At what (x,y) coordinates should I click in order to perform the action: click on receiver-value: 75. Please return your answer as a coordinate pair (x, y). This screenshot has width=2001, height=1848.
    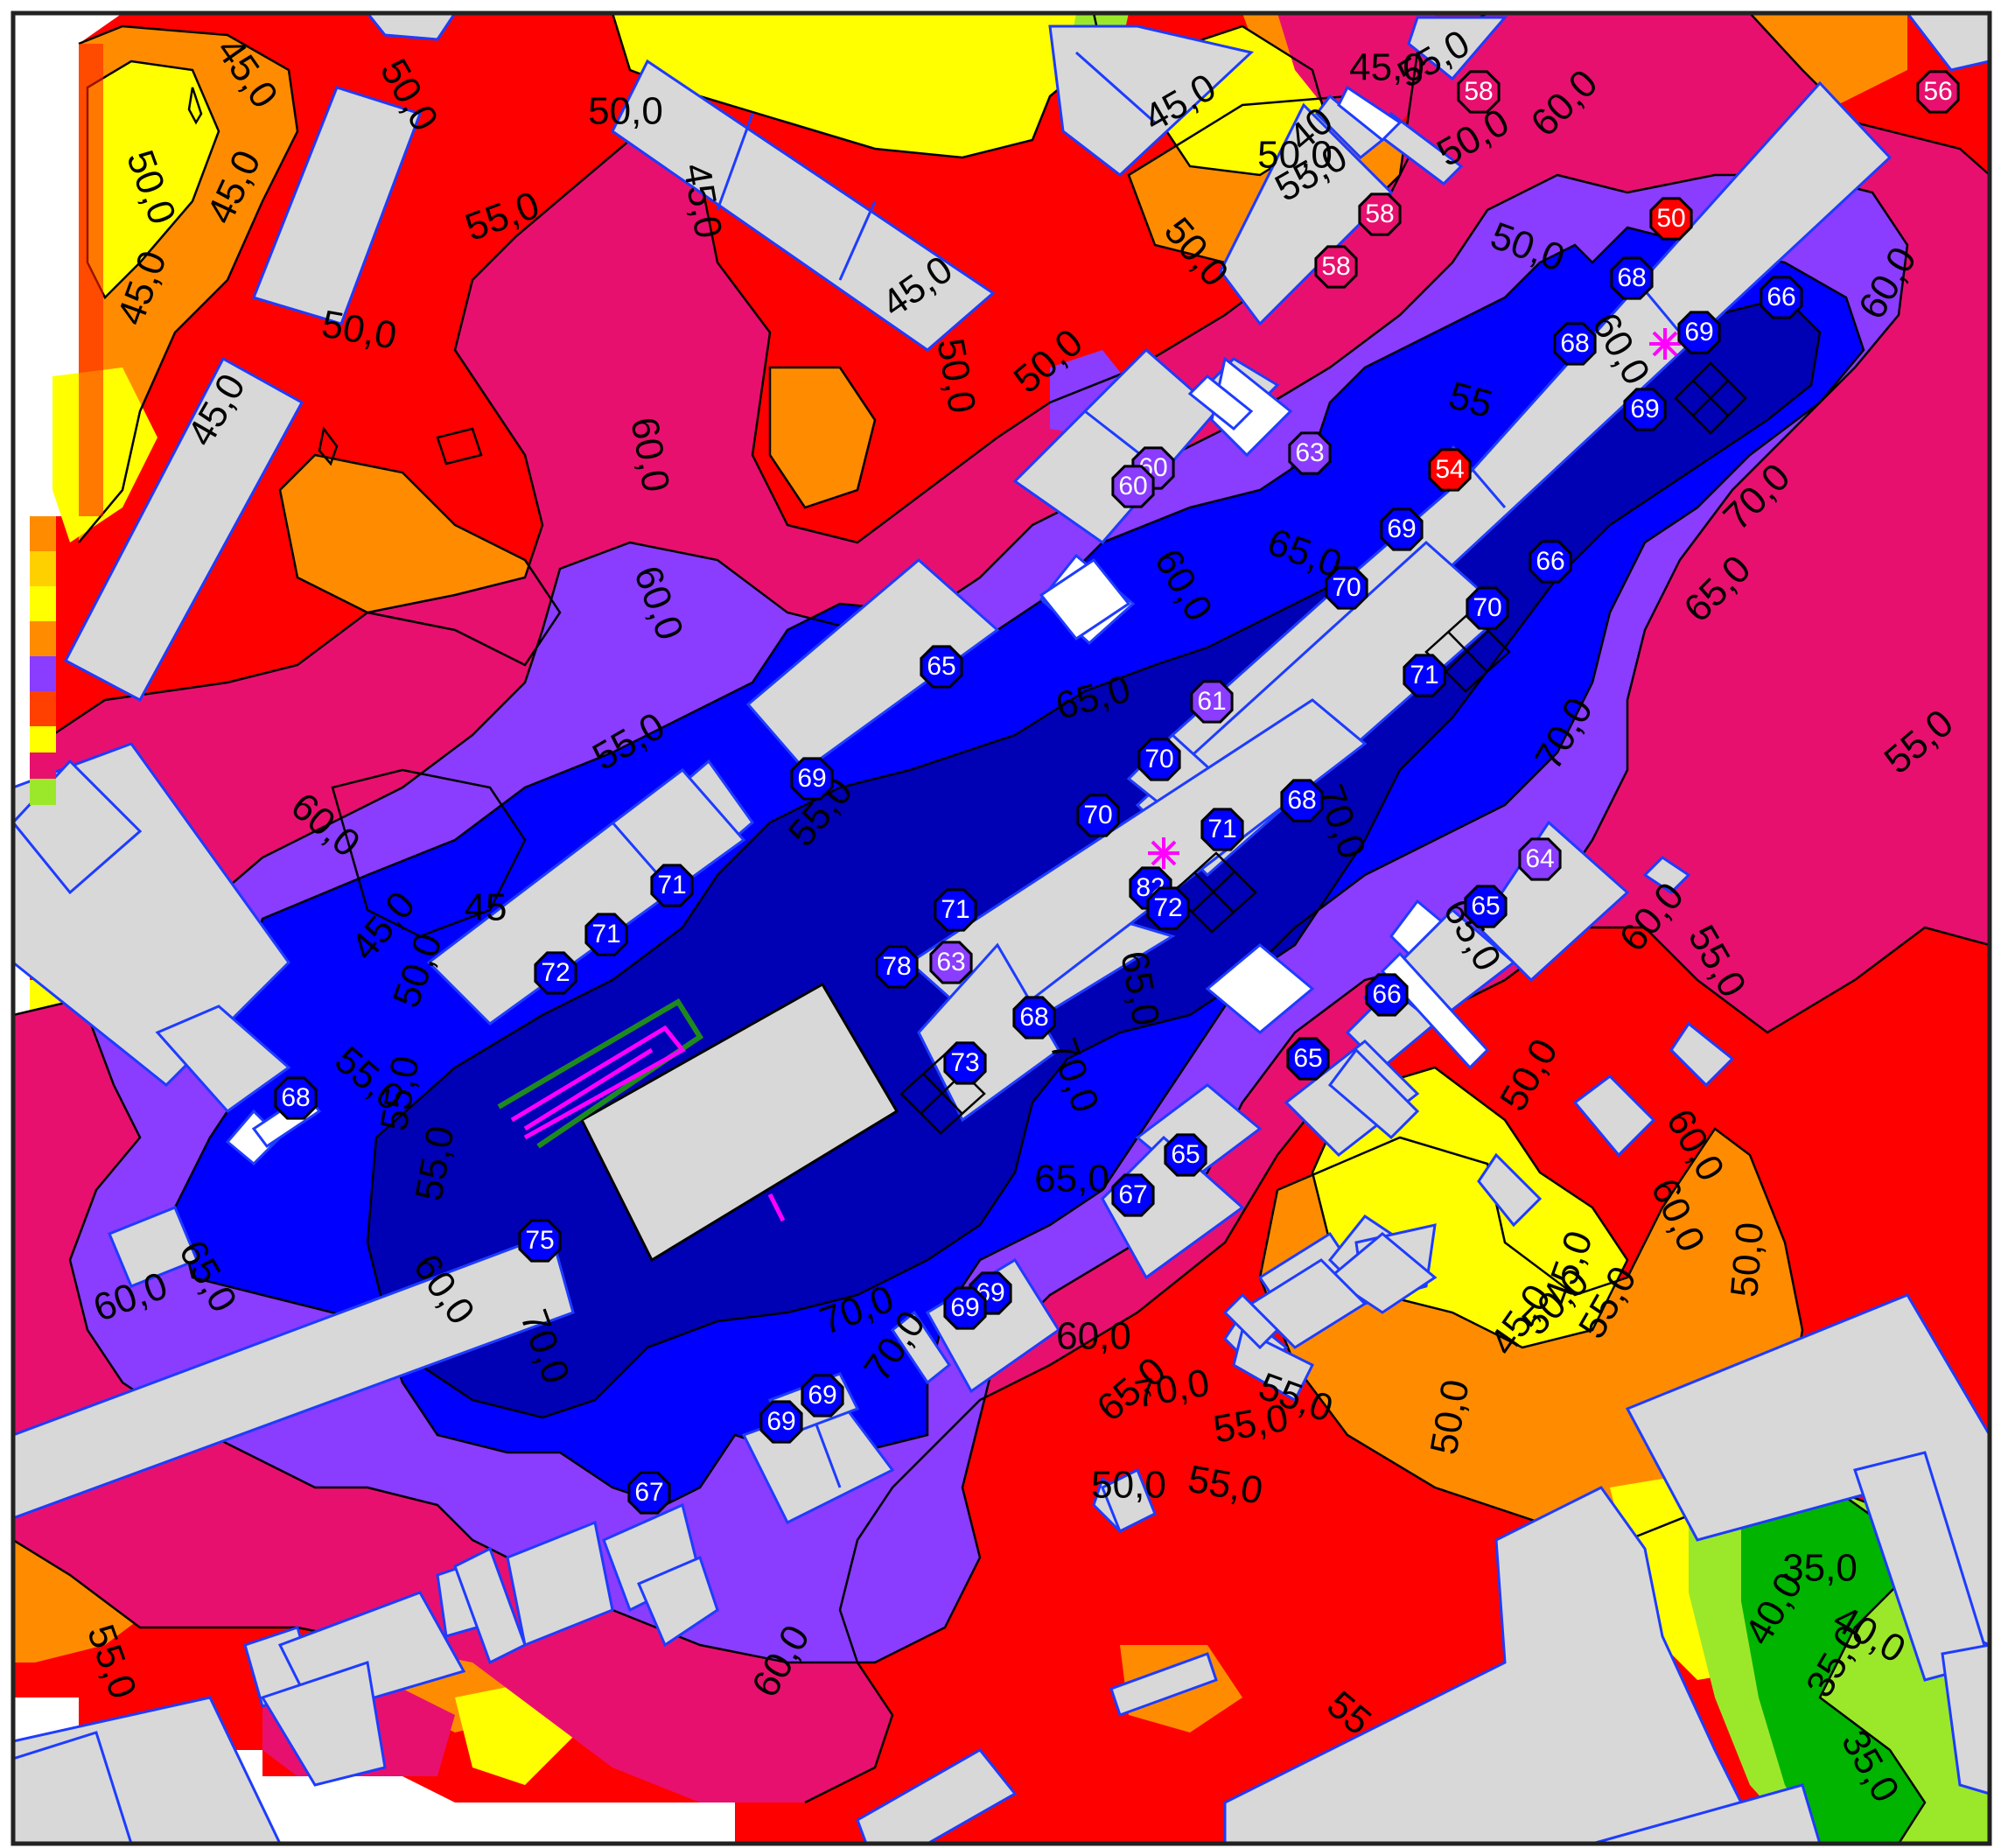
    Looking at the image, I should click on (539, 1240).